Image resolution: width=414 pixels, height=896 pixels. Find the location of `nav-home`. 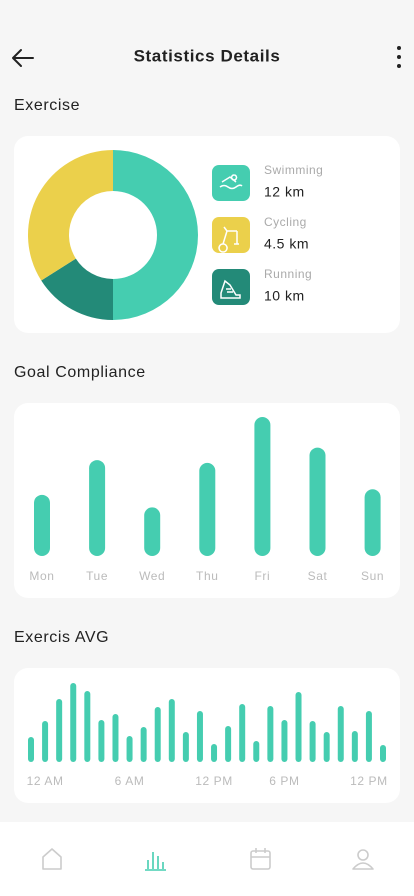

nav-home is located at coordinates (52, 859).